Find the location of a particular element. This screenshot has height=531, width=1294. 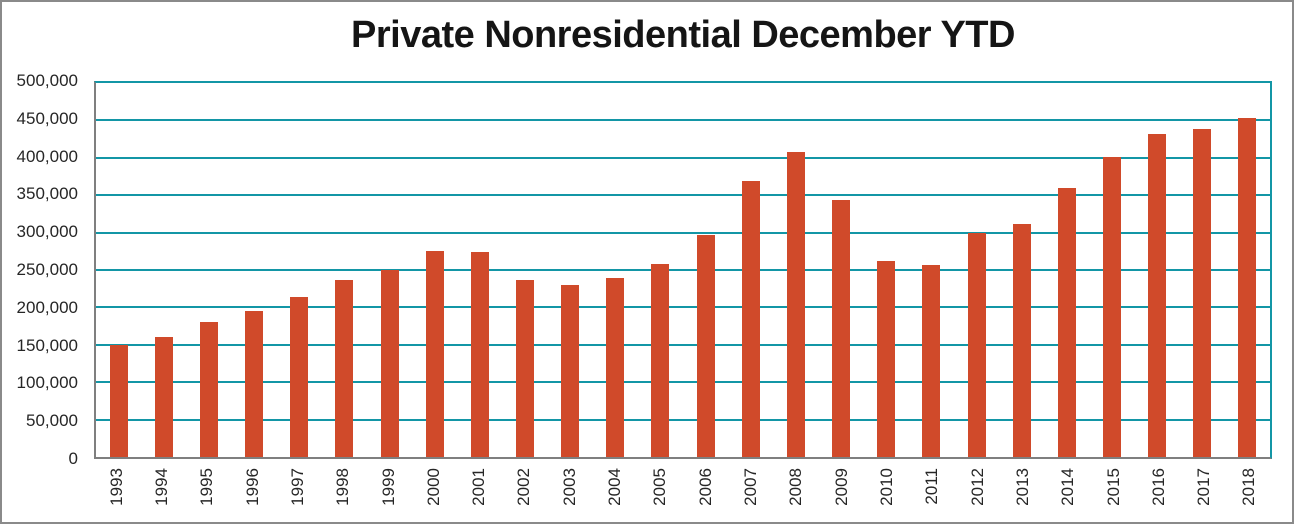

chart-title: Private Nonresidential December YTD is located at coordinates (683, 35).